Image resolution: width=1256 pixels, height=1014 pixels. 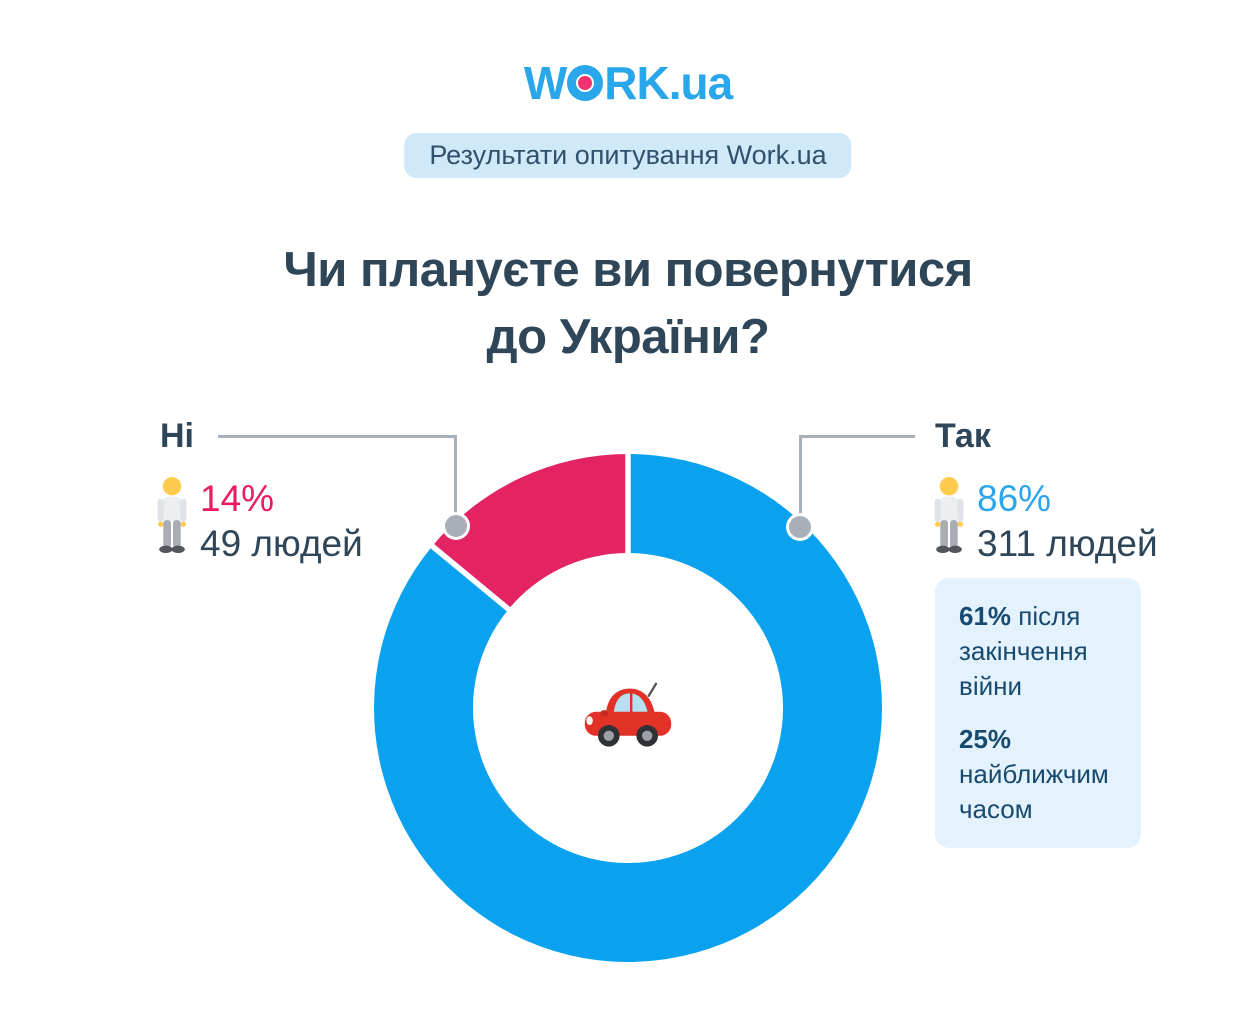 I want to click on info-item-after-war: 61% після закінчення війни, so click(x=1038, y=651).